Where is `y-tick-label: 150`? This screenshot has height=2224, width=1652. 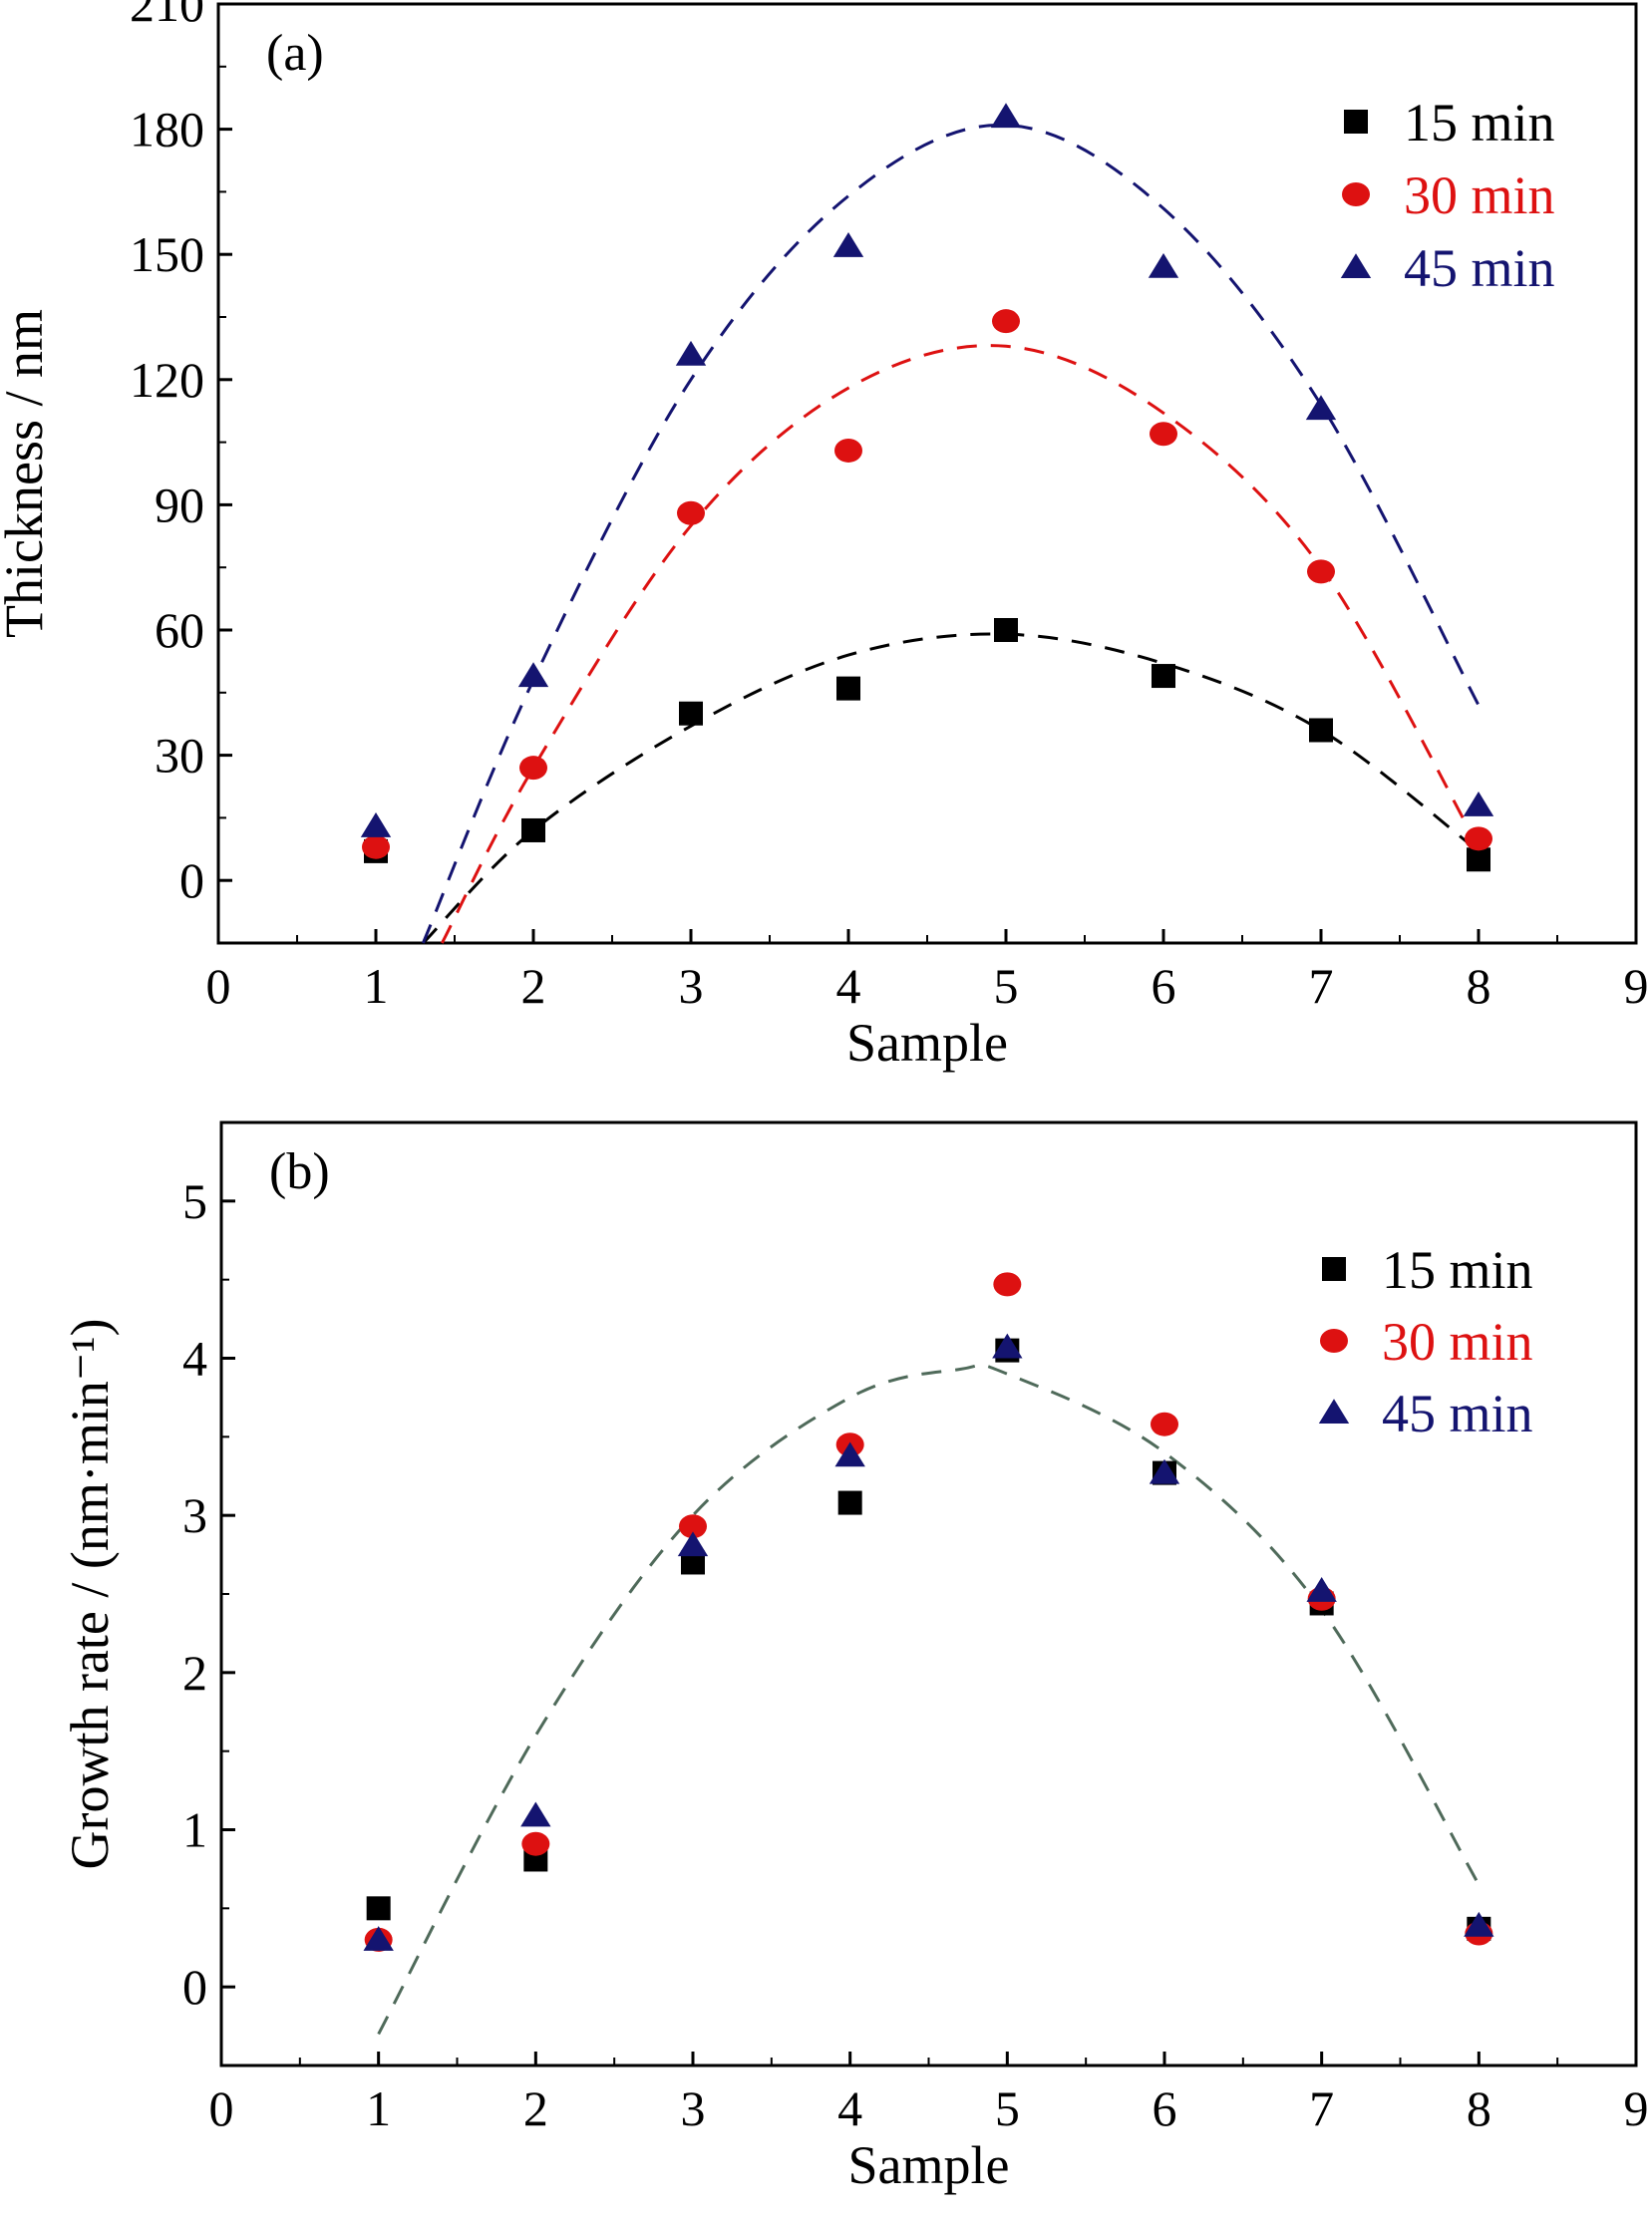
y-tick-label: 150 is located at coordinates (167, 254).